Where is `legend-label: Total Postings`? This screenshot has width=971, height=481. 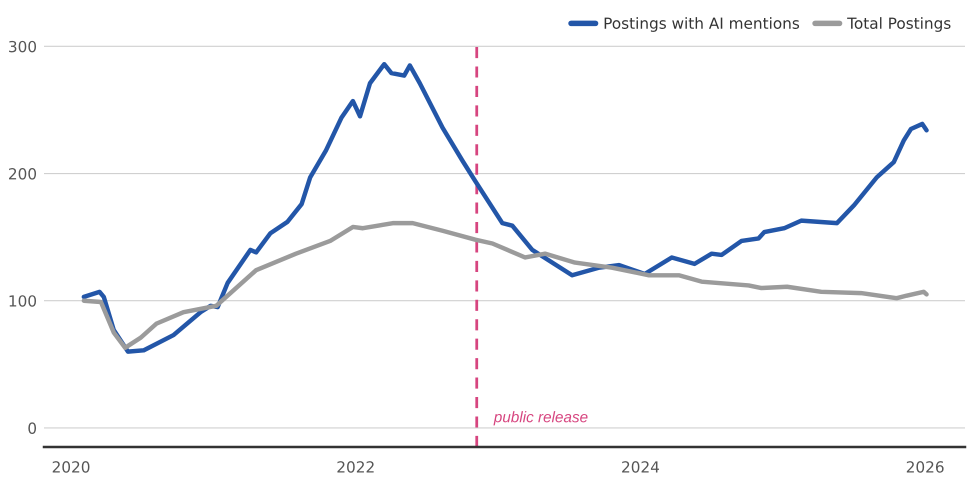 legend-label: Total Postings is located at coordinates (899, 24).